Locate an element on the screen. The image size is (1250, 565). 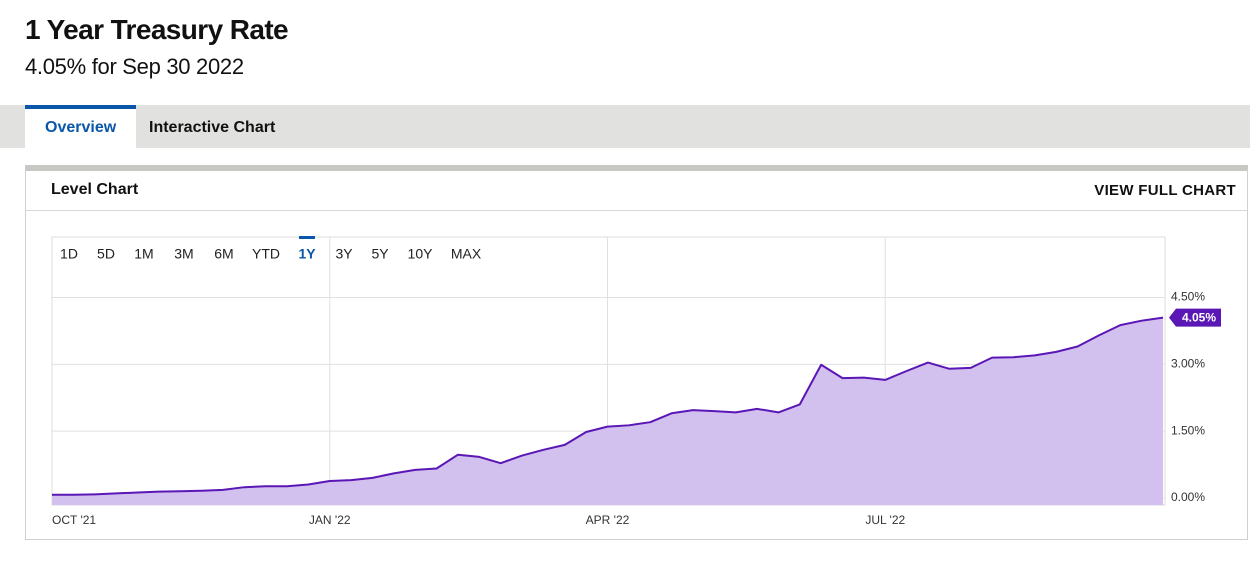
tab: Interactive Chart is located at coordinates (212, 127).